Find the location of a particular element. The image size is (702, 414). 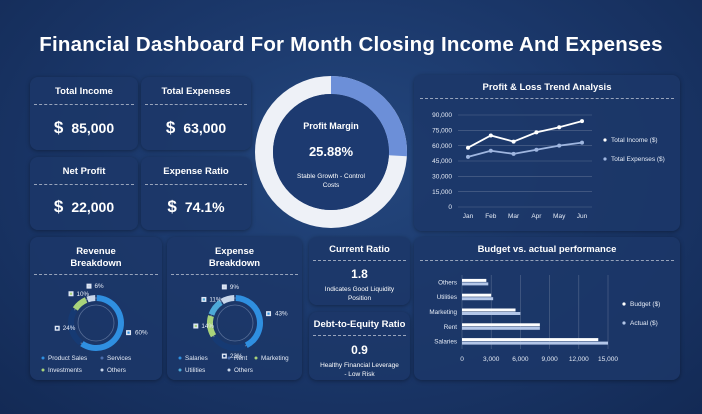

kpi-expense-ratio-amount: 74.1% is located at coordinates (204, 207).